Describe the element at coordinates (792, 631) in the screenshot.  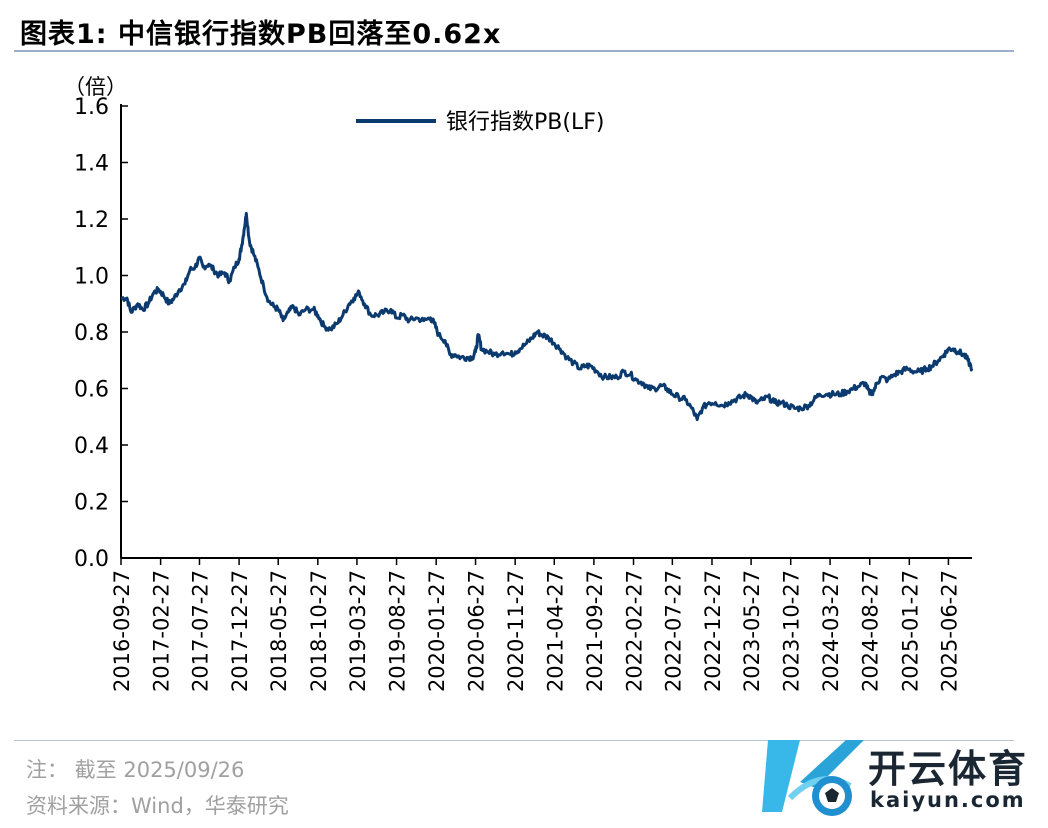
I see `x-tick-label: 2023-10-27` at that location.